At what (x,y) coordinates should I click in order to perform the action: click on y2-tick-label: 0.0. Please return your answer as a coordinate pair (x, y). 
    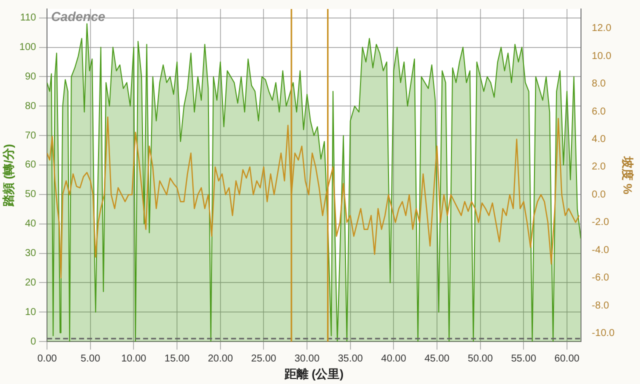
    Looking at the image, I should click on (599, 194).